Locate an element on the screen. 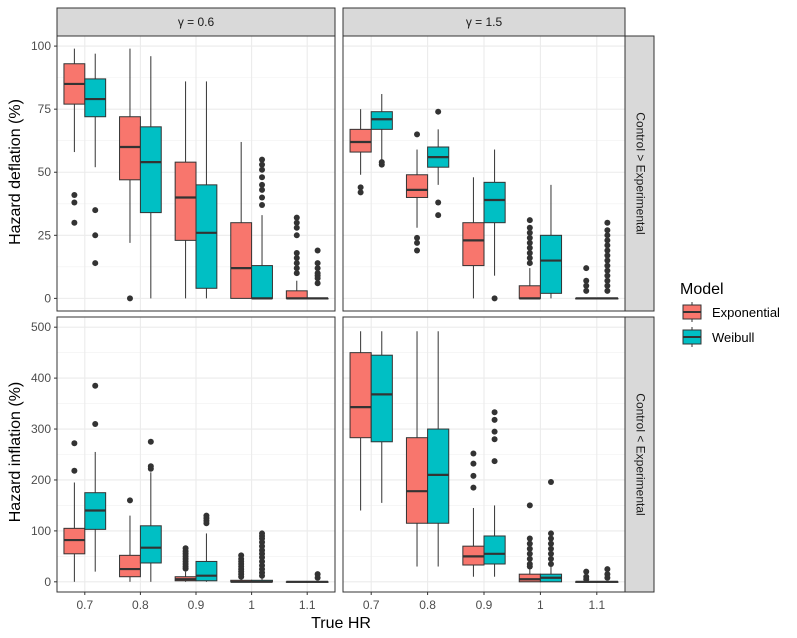 This screenshot has width=797, height=638. x-tick-label: 0.9 is located at coordinates (196, 605).